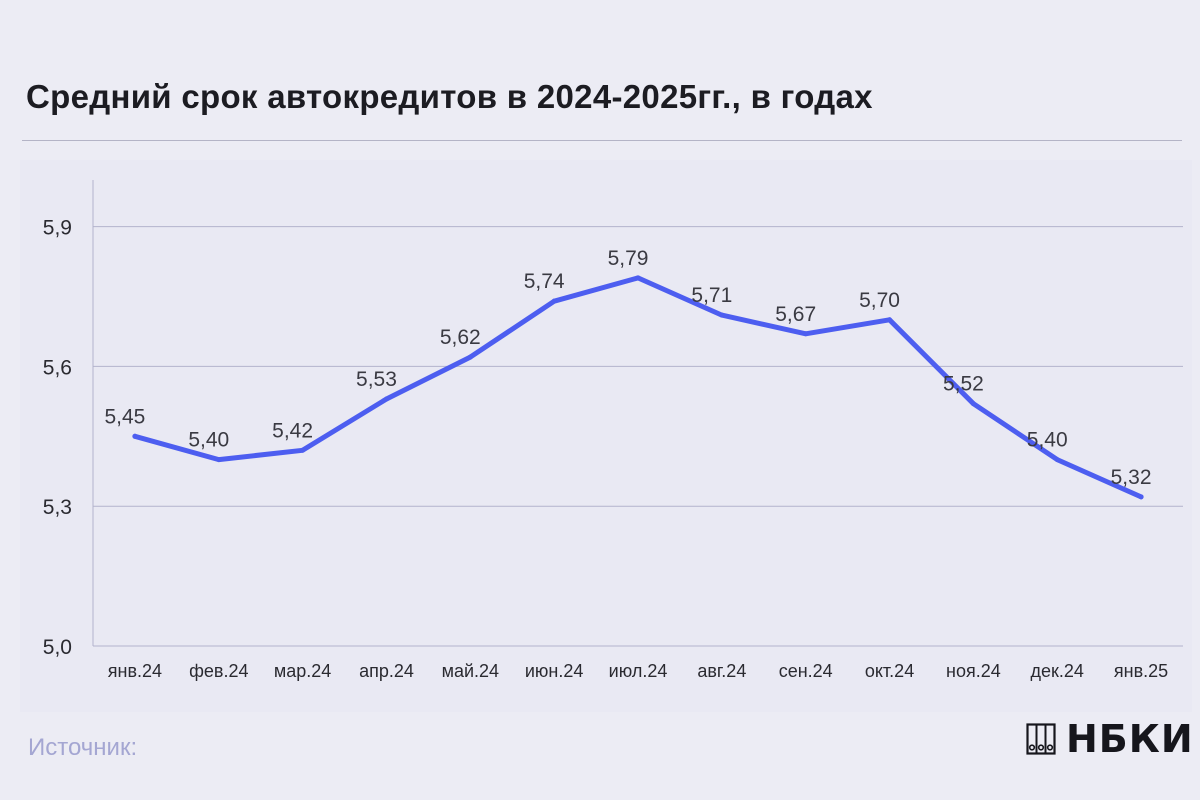  I want to click on y-tick-label: 5,9, so click(57, 228).